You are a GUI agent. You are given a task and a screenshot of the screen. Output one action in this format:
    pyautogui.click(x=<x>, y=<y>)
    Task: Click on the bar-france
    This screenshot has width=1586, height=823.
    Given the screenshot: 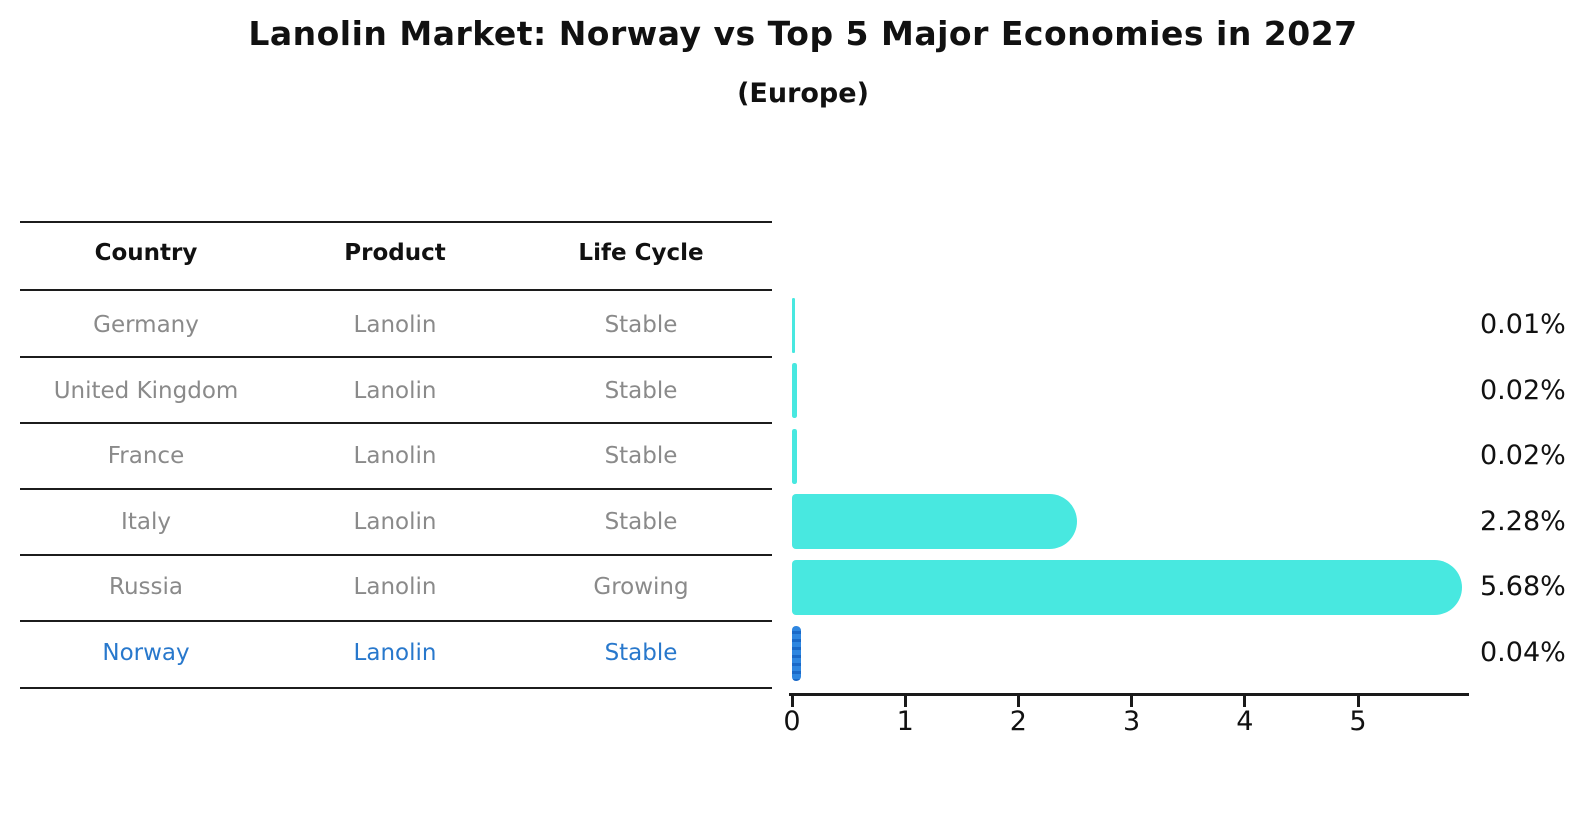 What is the action you would take?
    pyautogui.click(x=794, y=456)
    